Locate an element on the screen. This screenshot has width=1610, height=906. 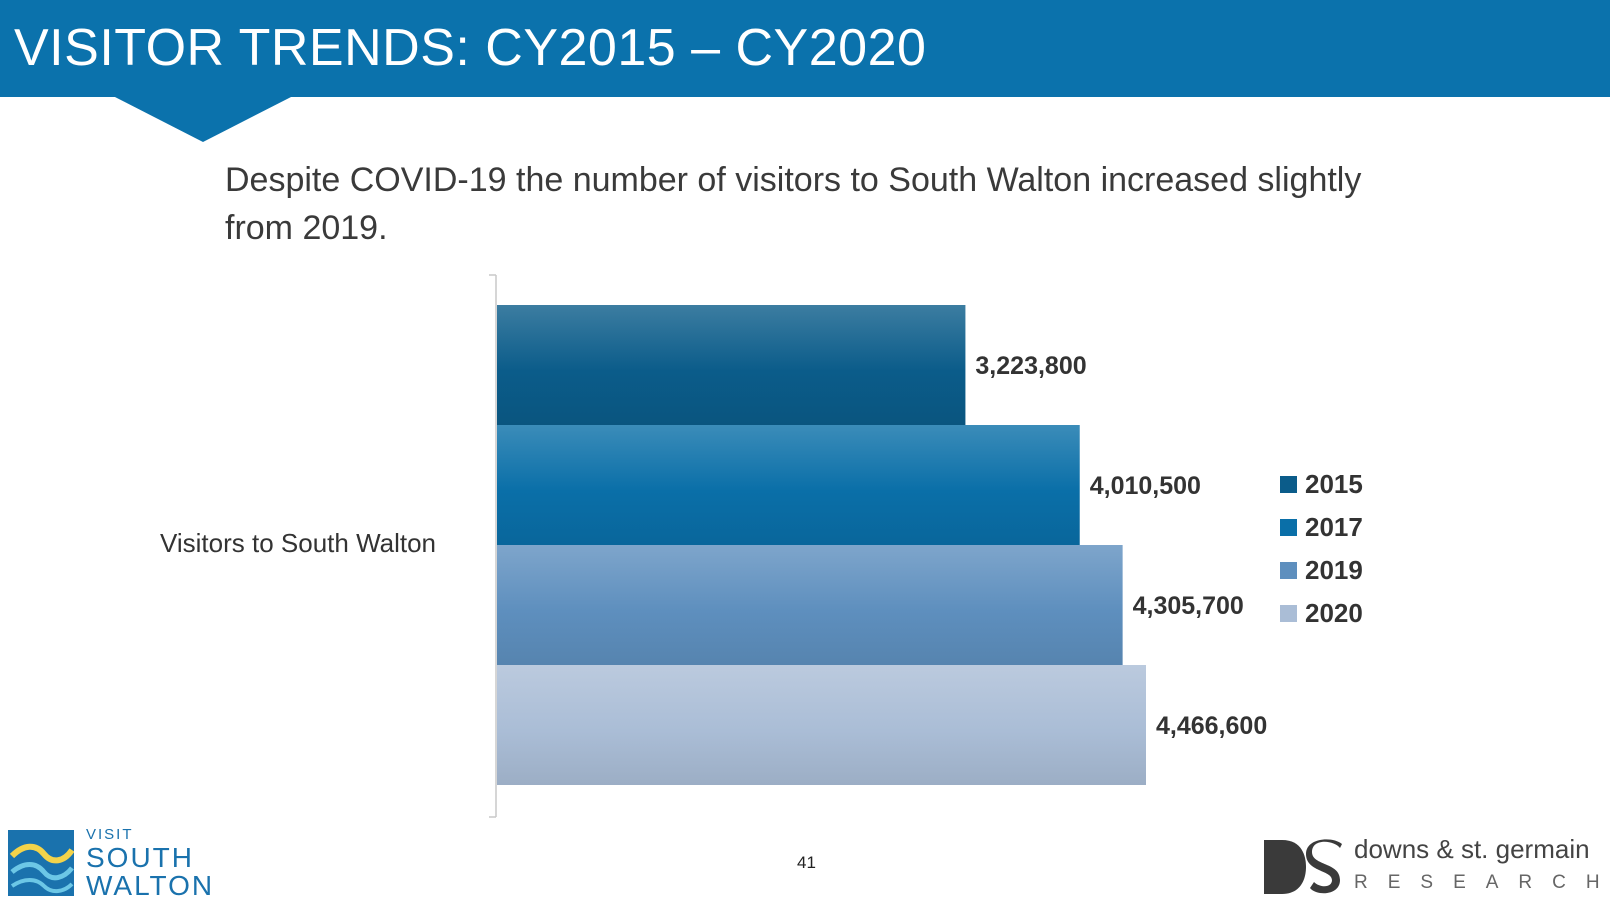
logo-research-text: RESEARCH is located at coordinates (1482, 882).